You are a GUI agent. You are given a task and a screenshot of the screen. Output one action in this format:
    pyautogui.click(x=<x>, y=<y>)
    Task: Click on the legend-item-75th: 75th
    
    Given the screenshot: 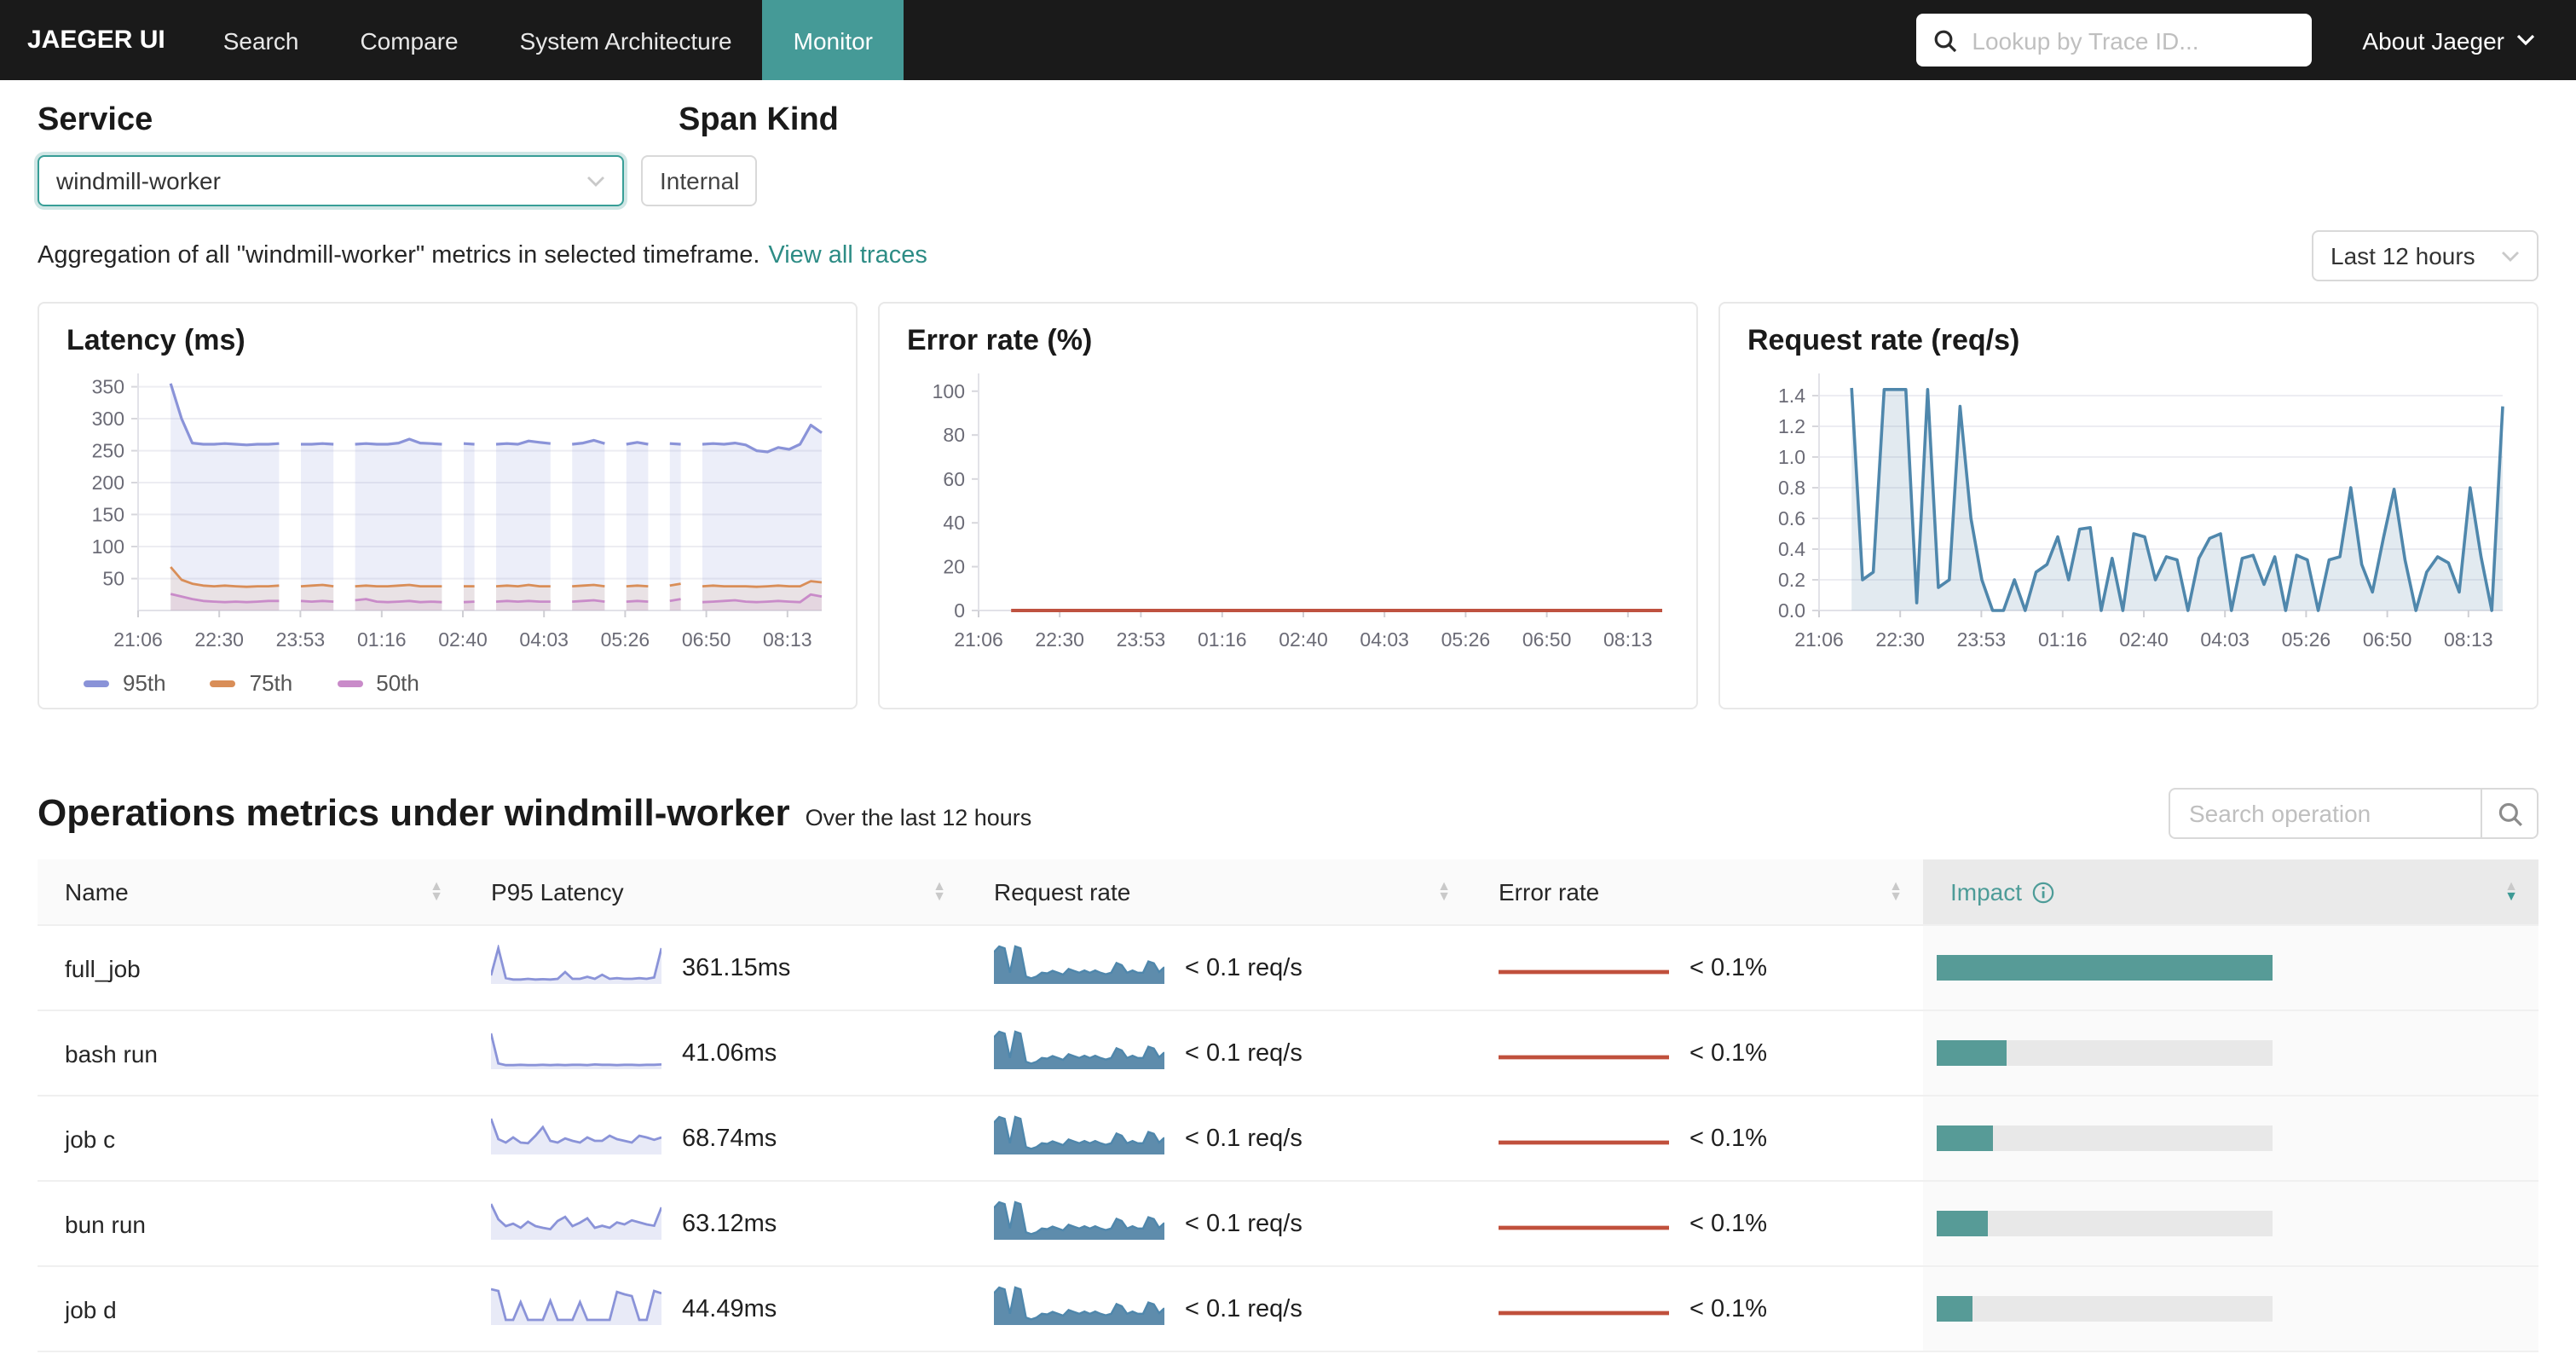 What is the action you would take?
    pyautogui.click(x=251, y=683)
    